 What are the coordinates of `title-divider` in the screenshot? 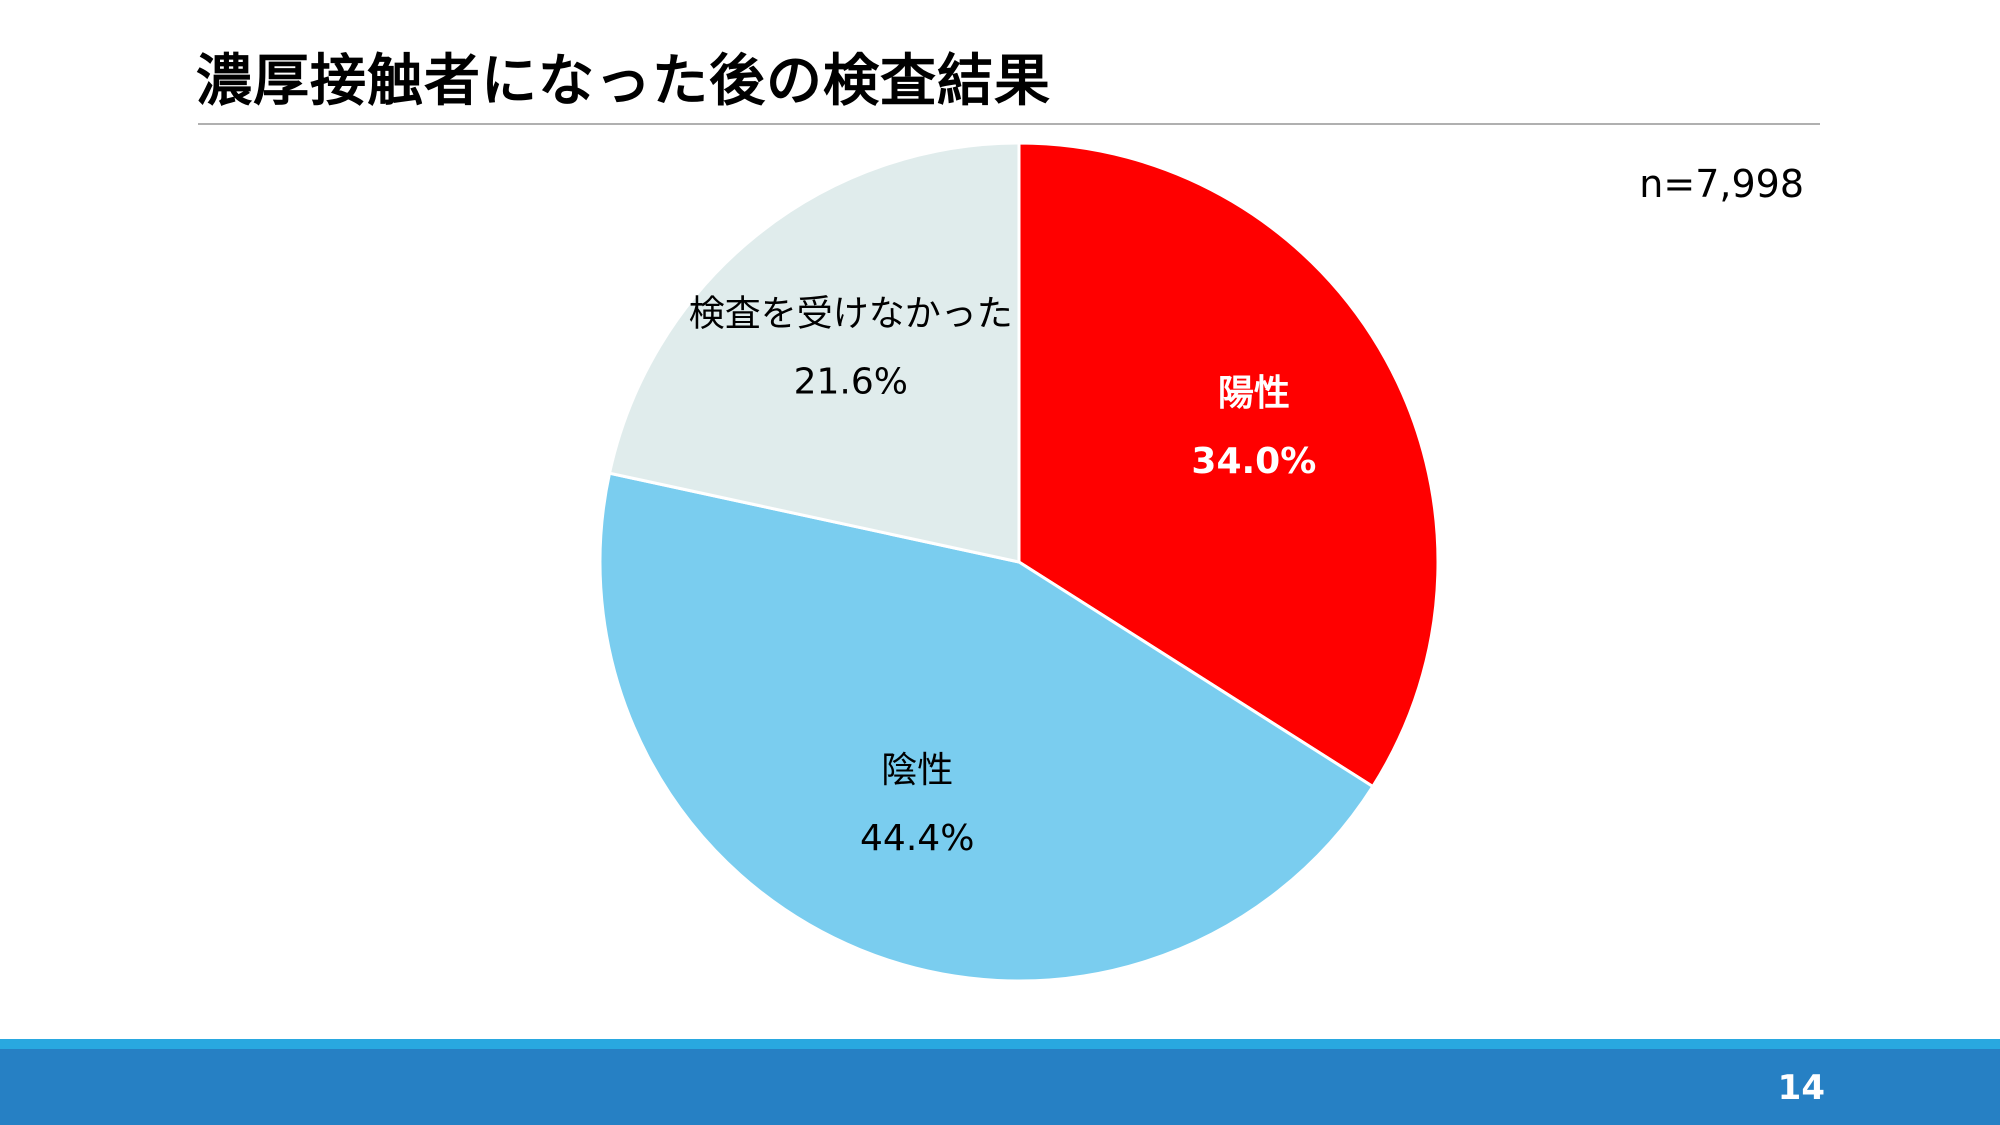 It's located at (1009, 124).